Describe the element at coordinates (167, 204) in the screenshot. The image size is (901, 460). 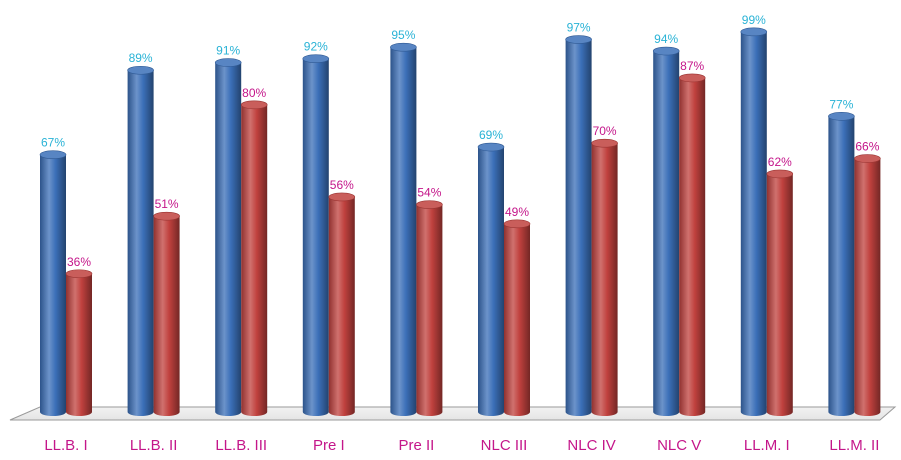
I see `value-label: 51%` at that location.